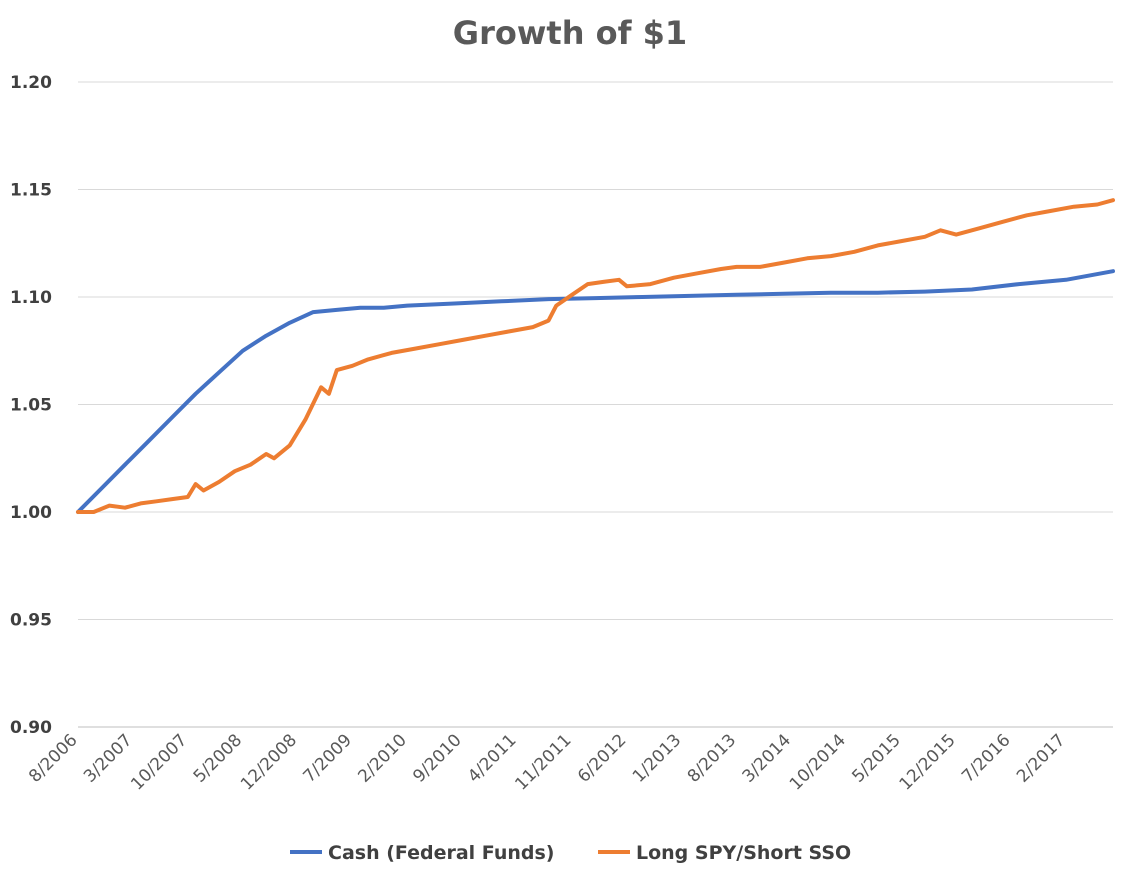  Describe the element at coordinates (441, 853) in the screenshot. I see `legend-label-cash: Cash (Federal Funds)` at that location.